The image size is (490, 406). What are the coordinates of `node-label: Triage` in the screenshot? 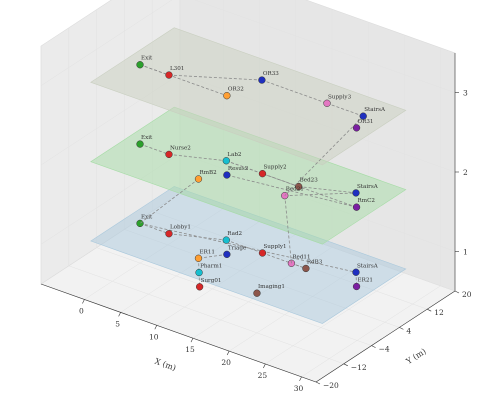 It's located at (237, 248).